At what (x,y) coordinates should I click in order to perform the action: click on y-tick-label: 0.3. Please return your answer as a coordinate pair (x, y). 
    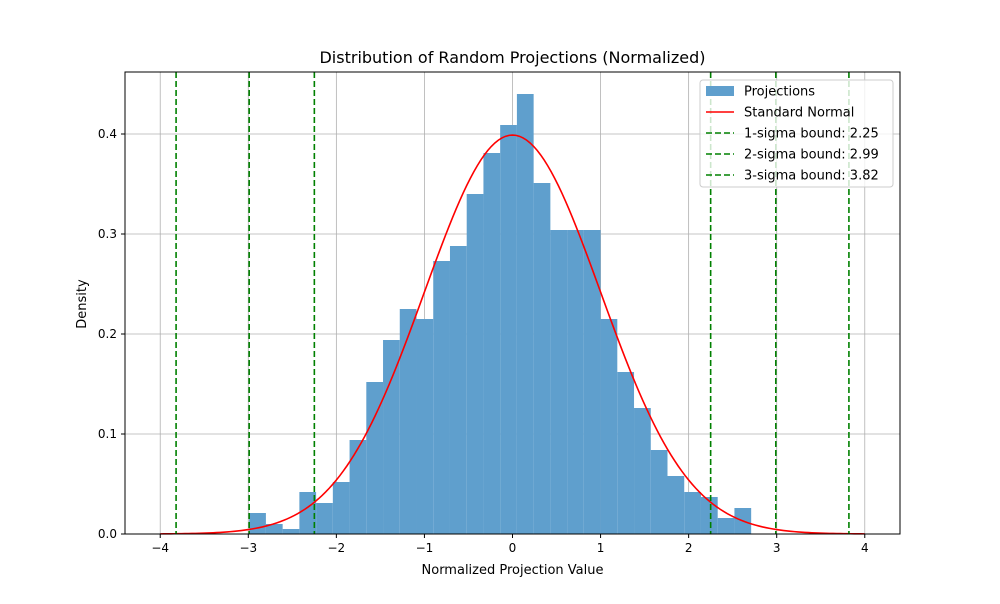
    Looking at the image, I should click on (107, 234).